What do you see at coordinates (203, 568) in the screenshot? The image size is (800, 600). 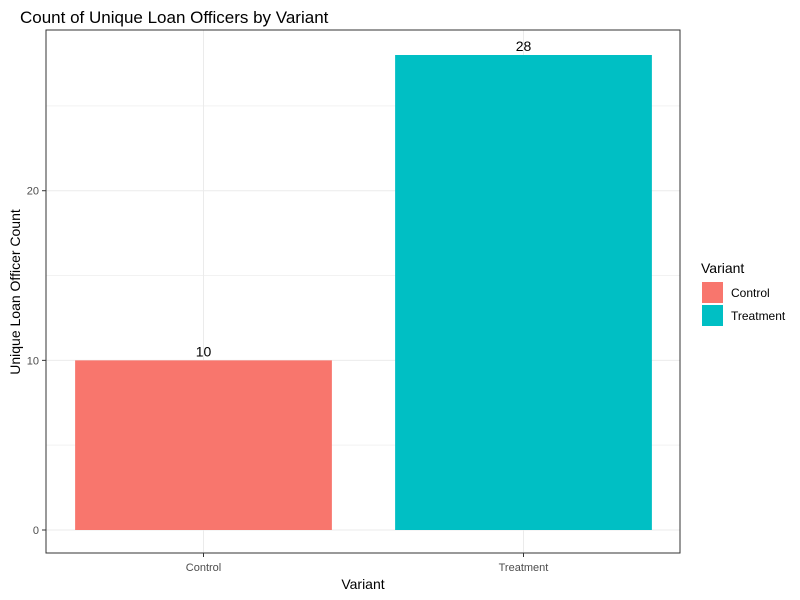 I see `x-tick-label: Control` at bounding box center [203, 568].